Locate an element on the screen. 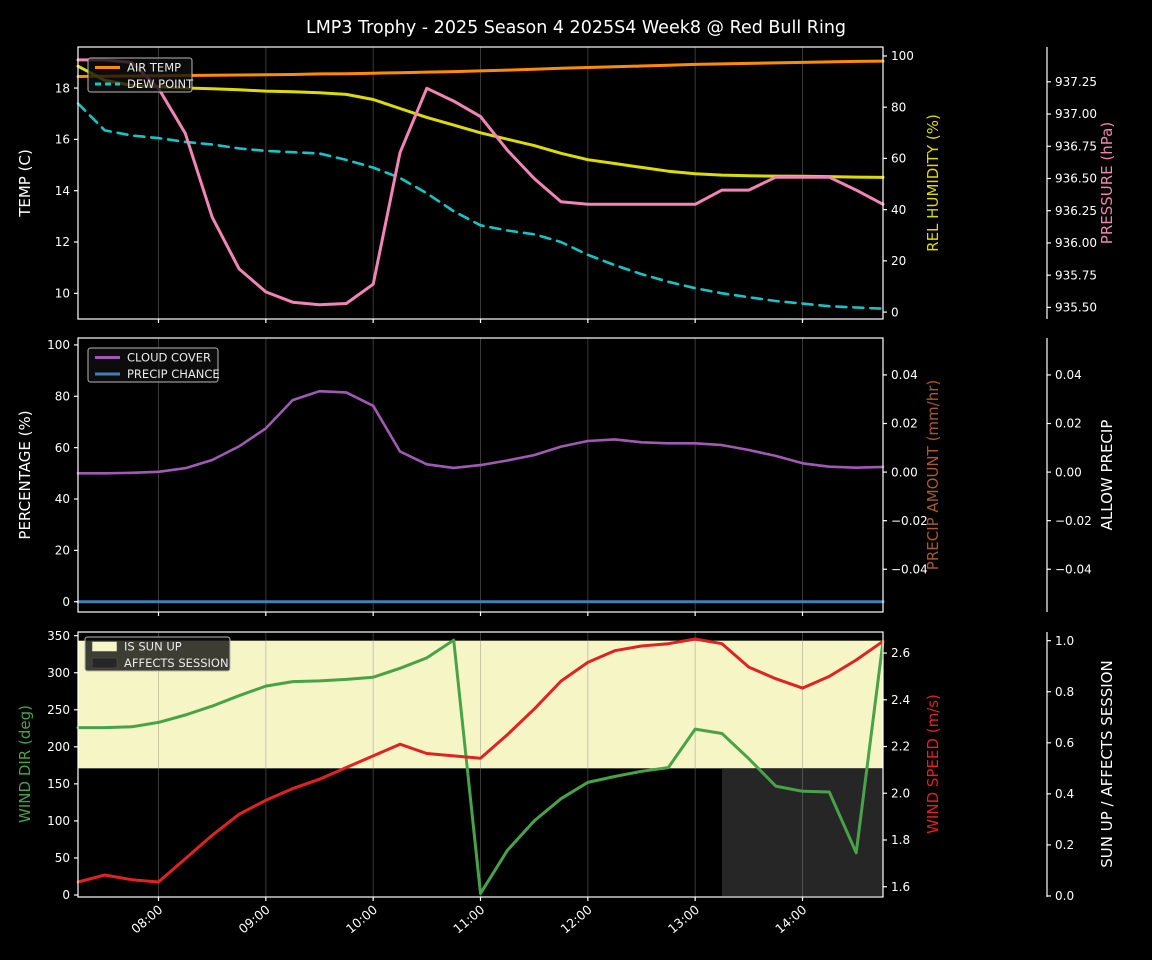 The width and height of the screenshot is (1152, 960). percentage-axis-label: PERCENTAGE (%) is located at coordinates (25, 474).